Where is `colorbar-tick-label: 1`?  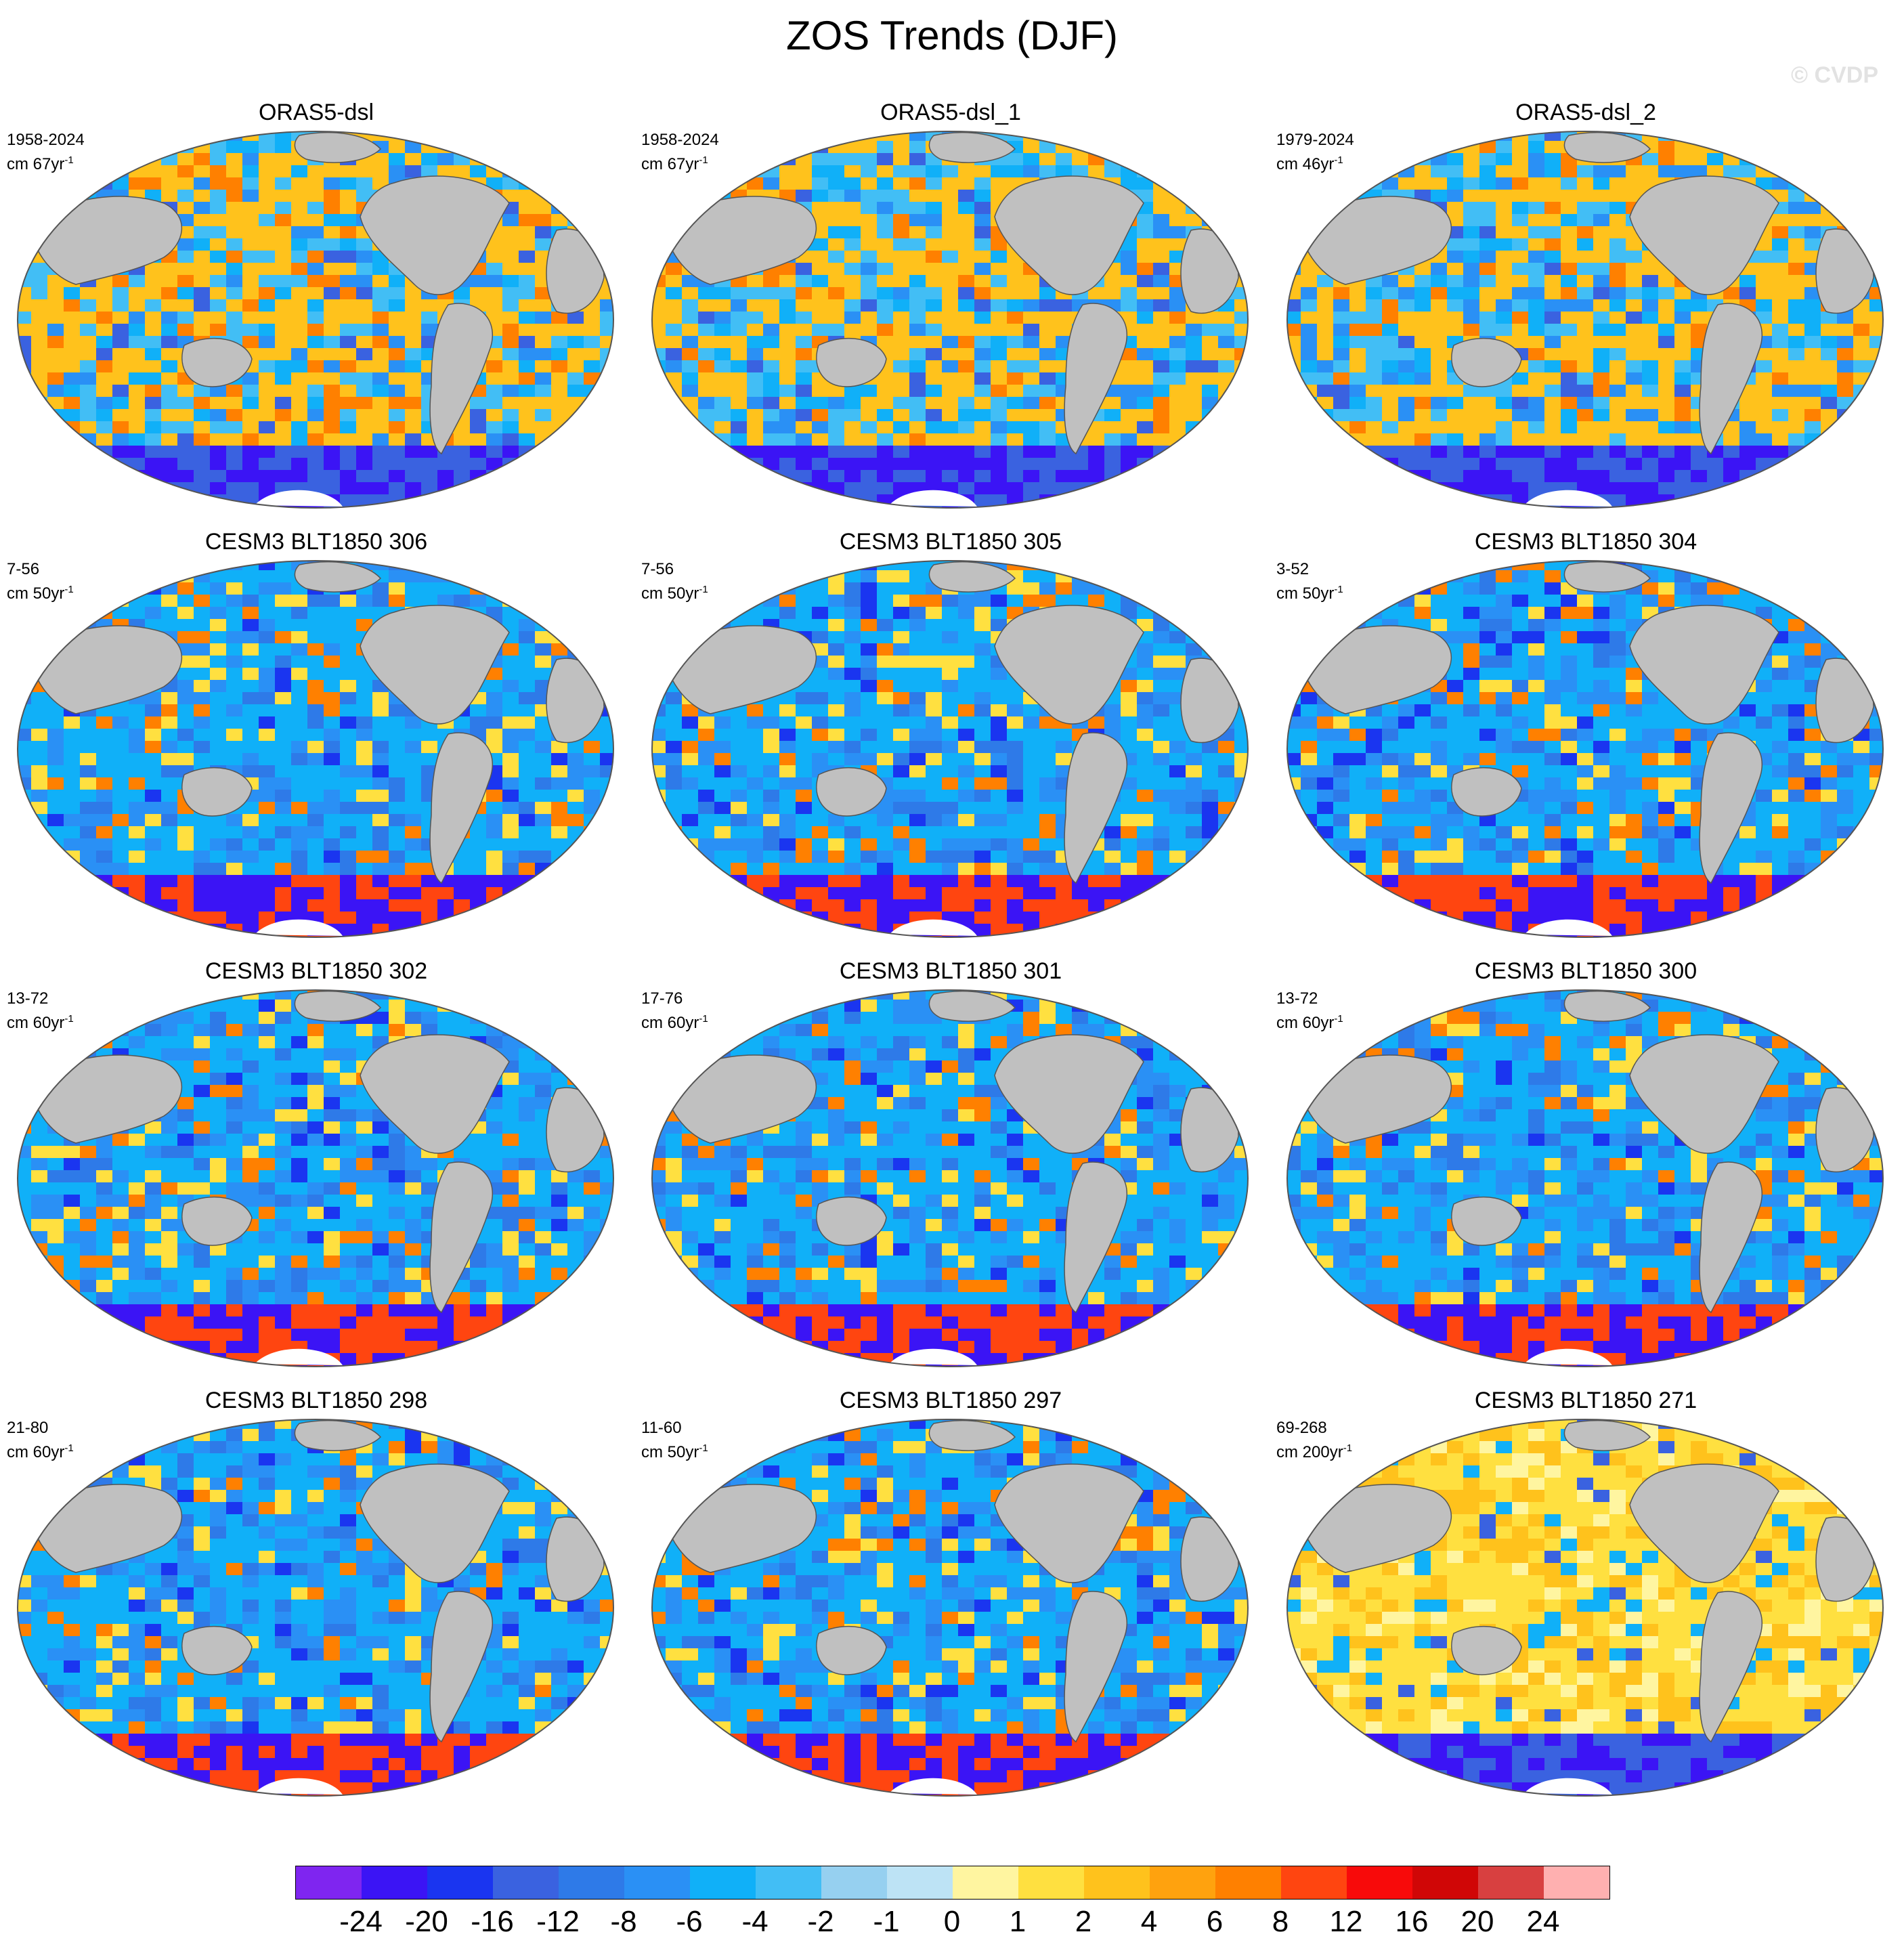 colorbar-tick-label: 1 is located at coordinates (1018, 1921).